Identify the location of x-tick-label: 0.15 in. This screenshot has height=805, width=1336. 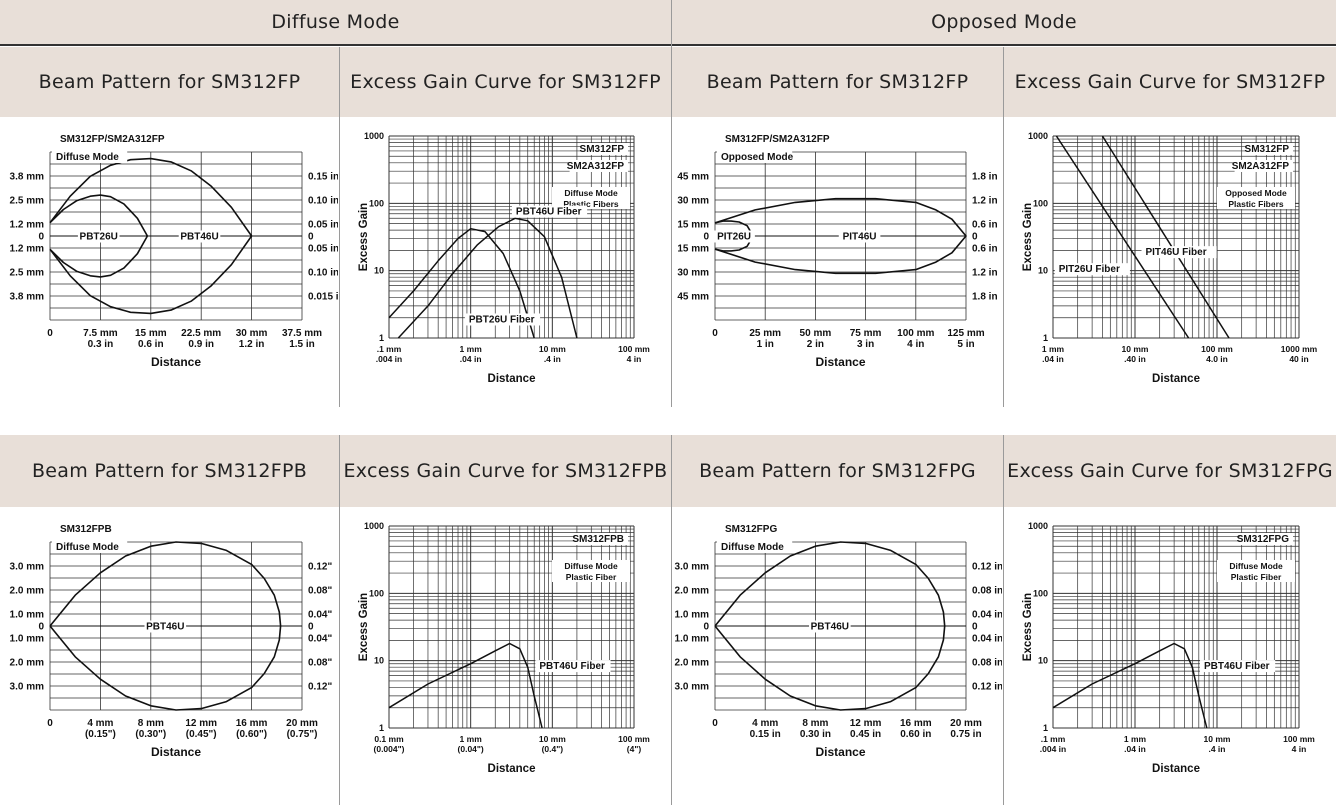
(765, 734).